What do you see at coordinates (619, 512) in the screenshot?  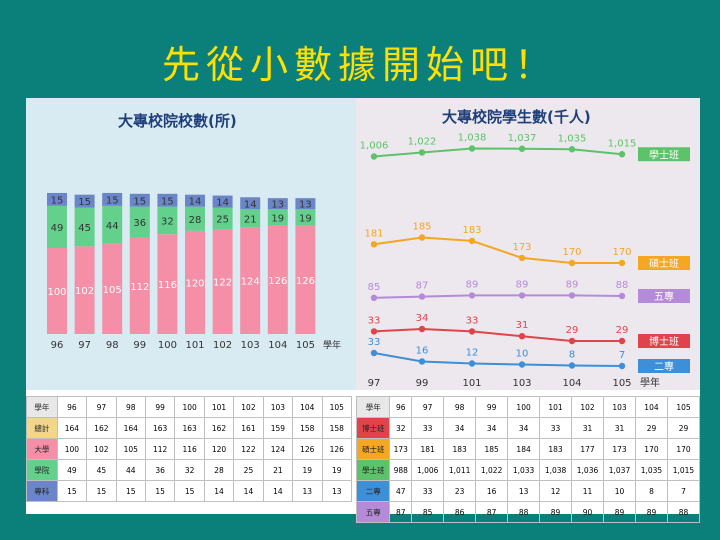 I see `table-cell: 89` at bounding box center [619, 512].